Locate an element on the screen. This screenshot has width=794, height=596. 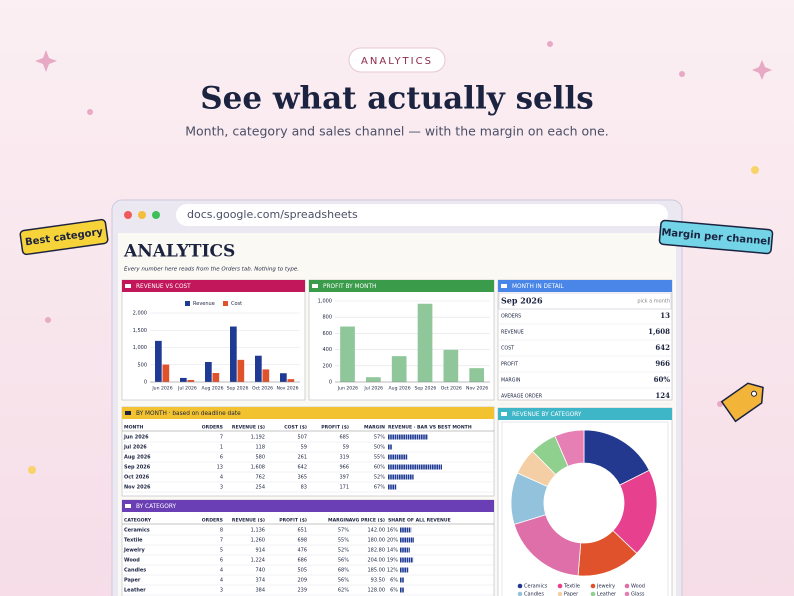
cell: 642 is located at coordinates (302, 468).